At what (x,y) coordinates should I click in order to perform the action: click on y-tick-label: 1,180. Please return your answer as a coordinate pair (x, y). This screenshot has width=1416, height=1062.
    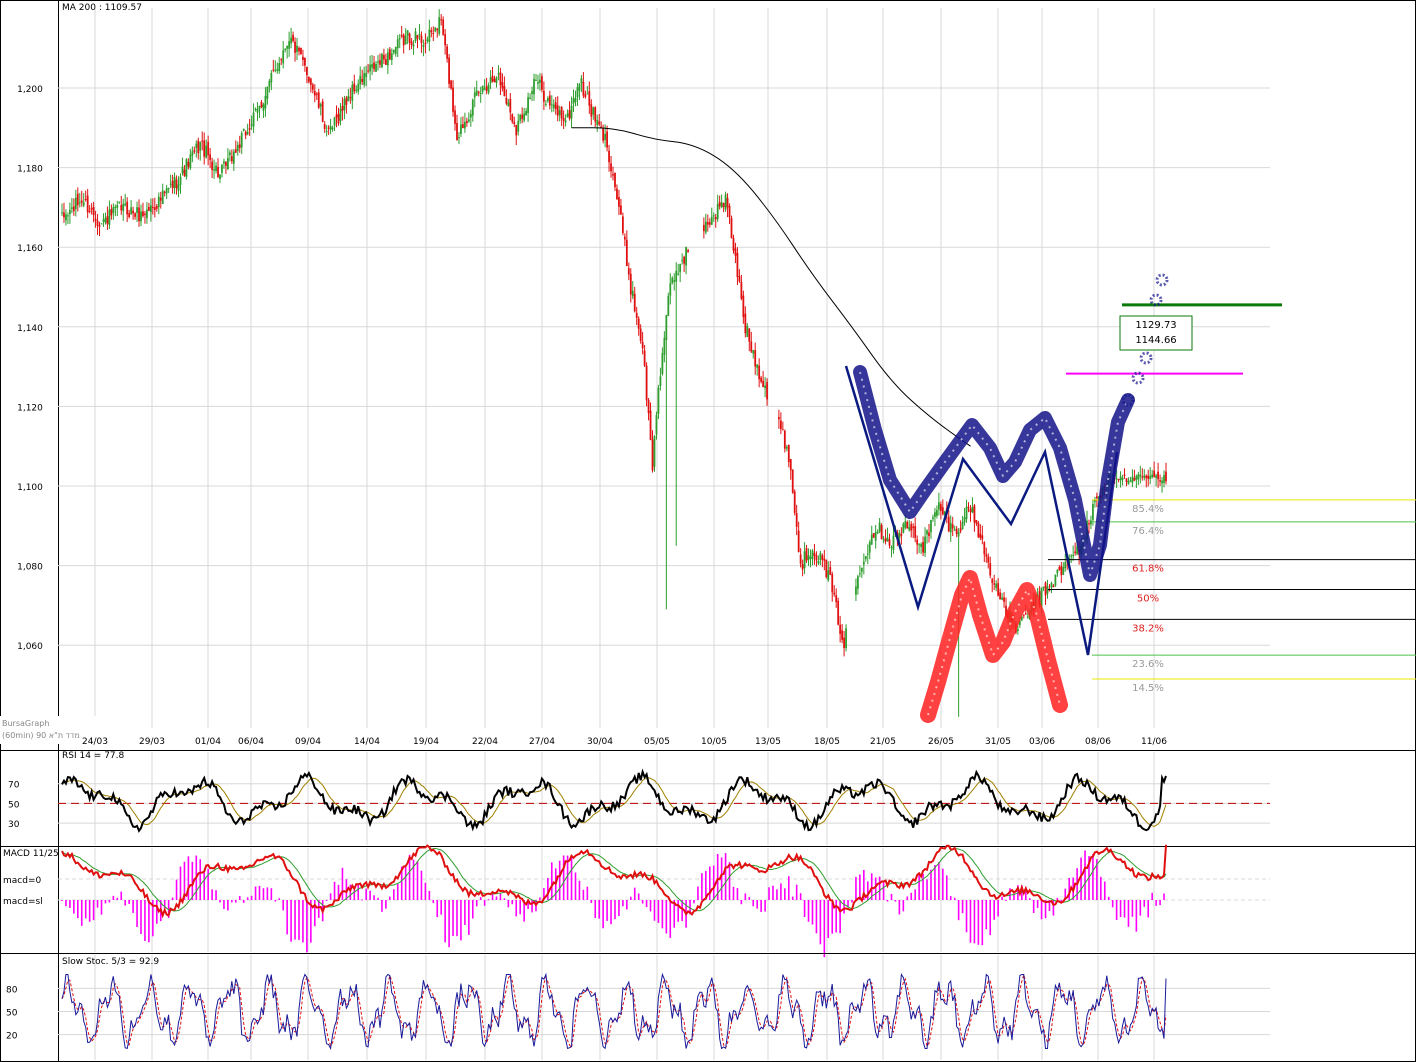
    Looking at the image, I should click on (30, 170).